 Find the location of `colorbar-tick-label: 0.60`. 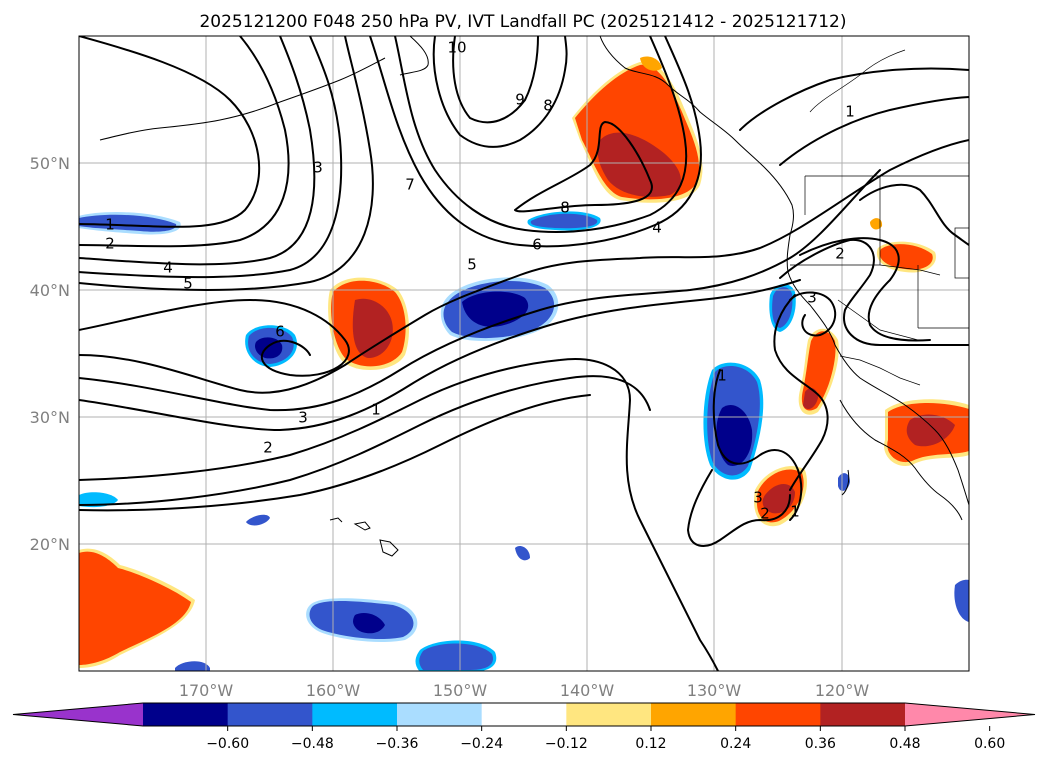

colorbar-tick-label: 0.60 is located at coordinates (989, 744).